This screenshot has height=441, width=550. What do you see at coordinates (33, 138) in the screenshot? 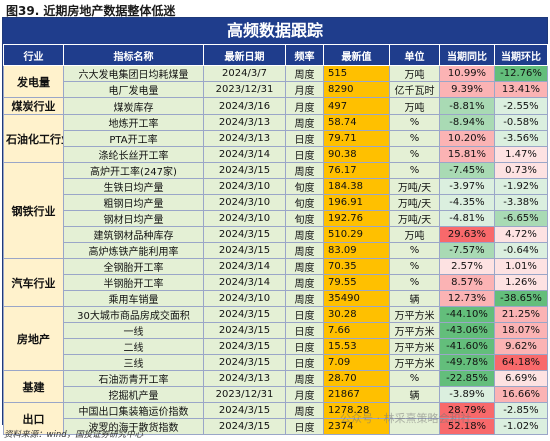
I see `industry-cell: 石油化工行业` at bounding box center [33, 138].